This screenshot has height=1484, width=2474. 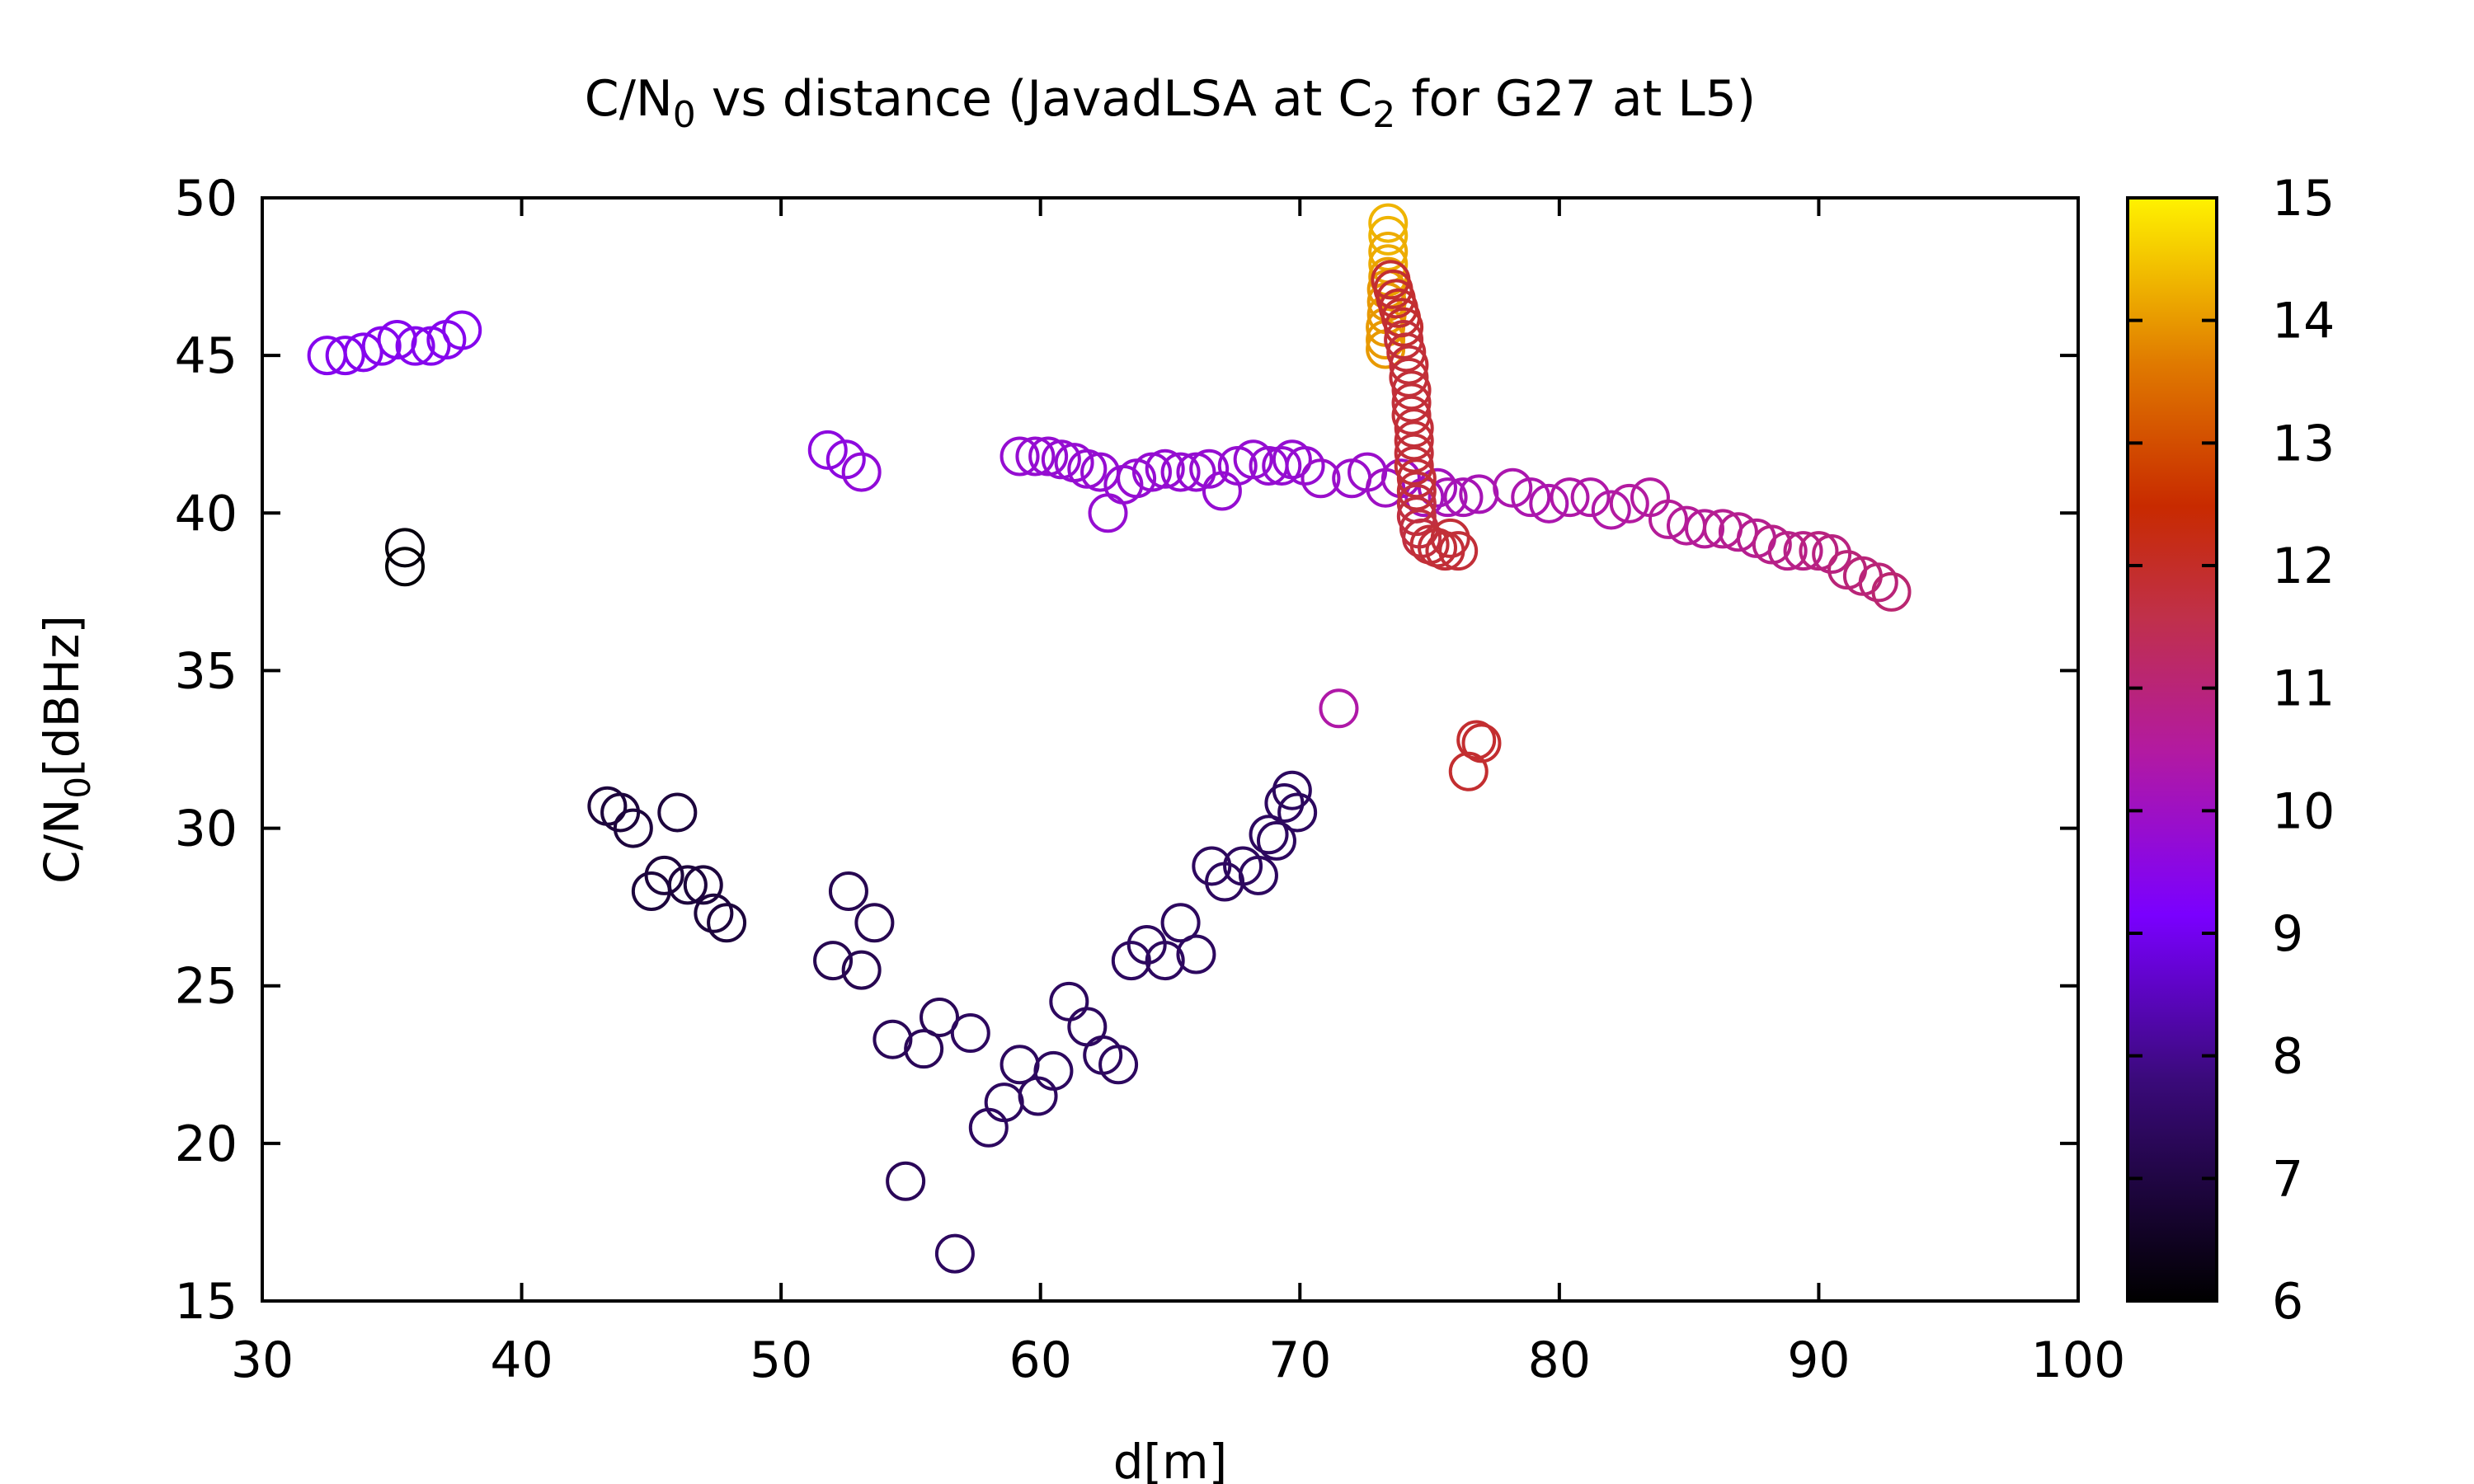 I want to click on y-tick-label: 40, so click(x=206, y=513).